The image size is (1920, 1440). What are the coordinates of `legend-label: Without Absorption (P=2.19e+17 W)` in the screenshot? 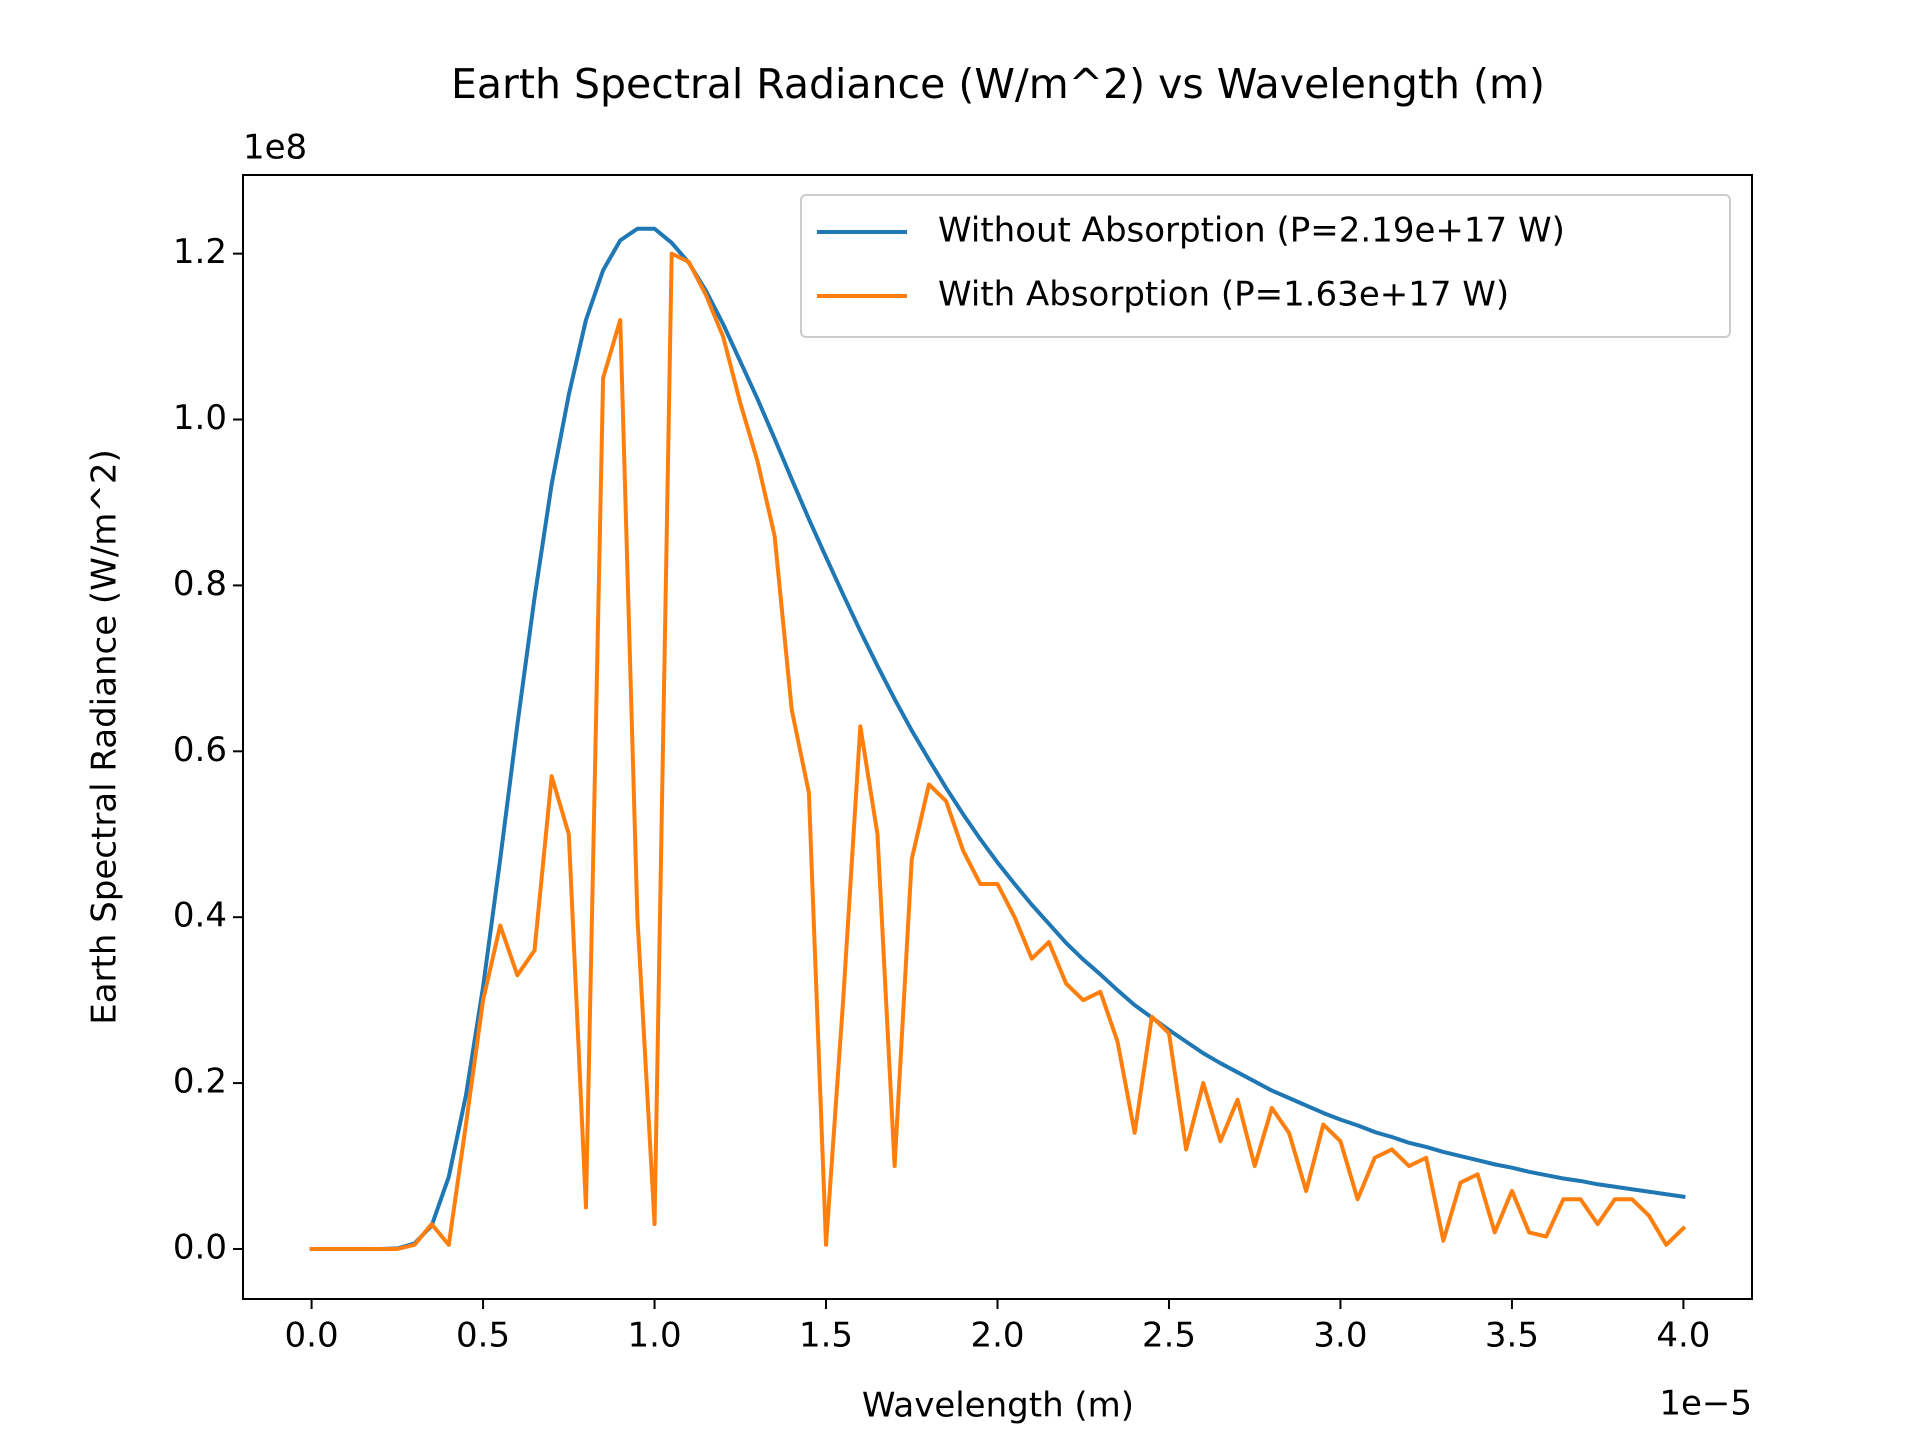 It's located at (1251, 231).